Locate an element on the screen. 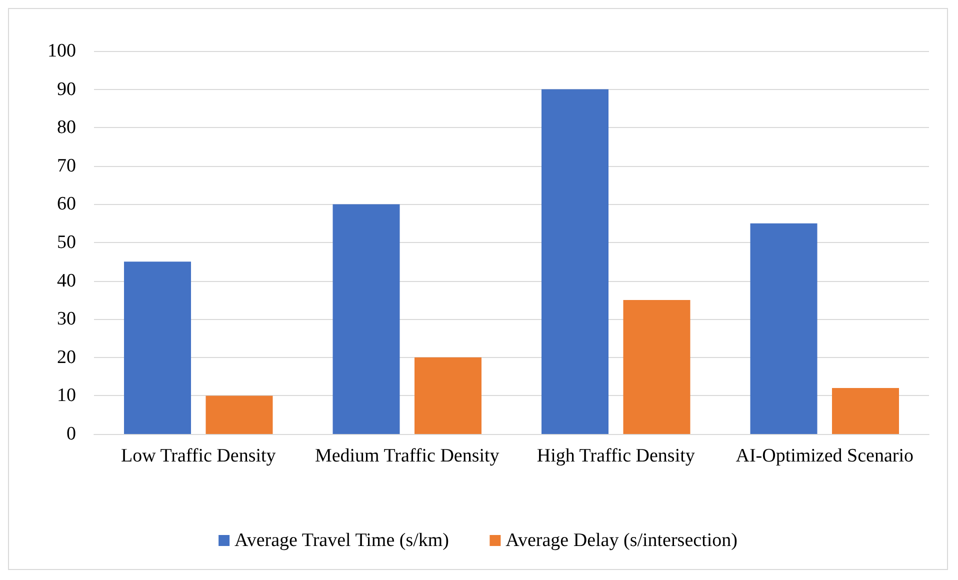  y-tick-label: 60 is located at coordinates (66, 204).